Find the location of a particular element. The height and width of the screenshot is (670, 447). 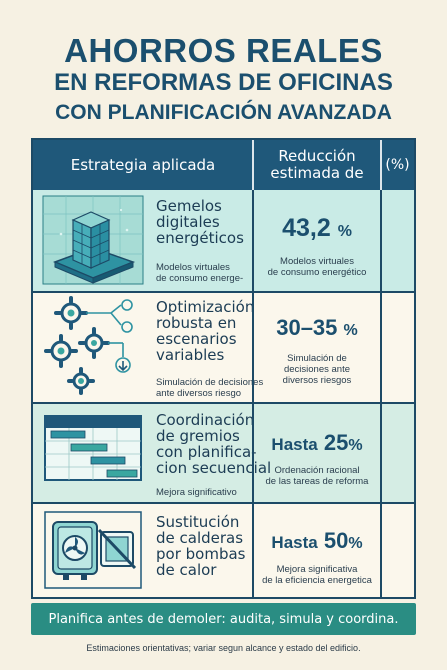

reduction-note-line: Ordenación racional is located at coordinates (317, 470).